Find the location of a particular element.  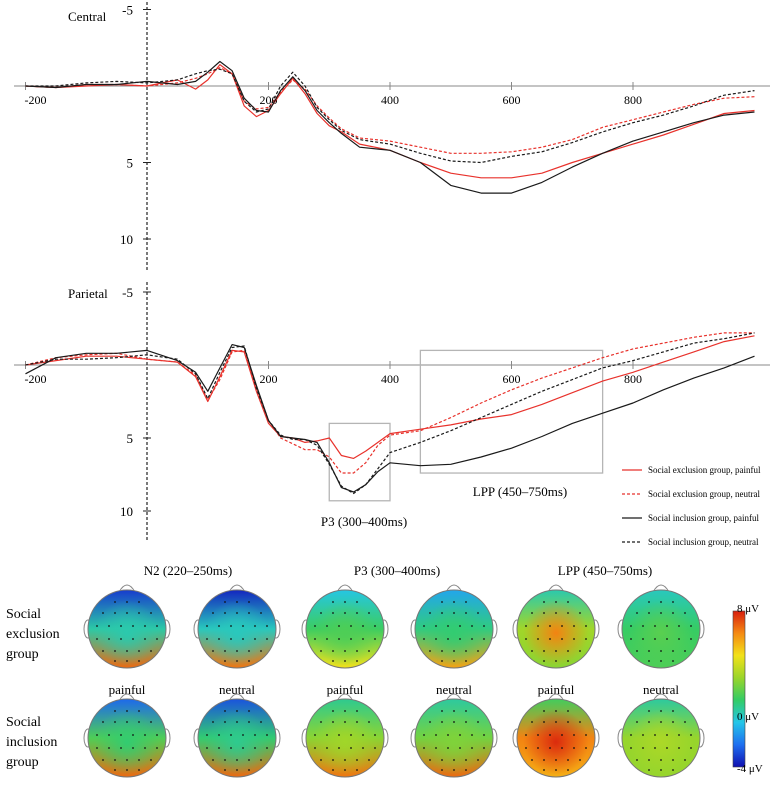

row-label-inclusion-line2: inclusion is located at coordinates (31, 742).